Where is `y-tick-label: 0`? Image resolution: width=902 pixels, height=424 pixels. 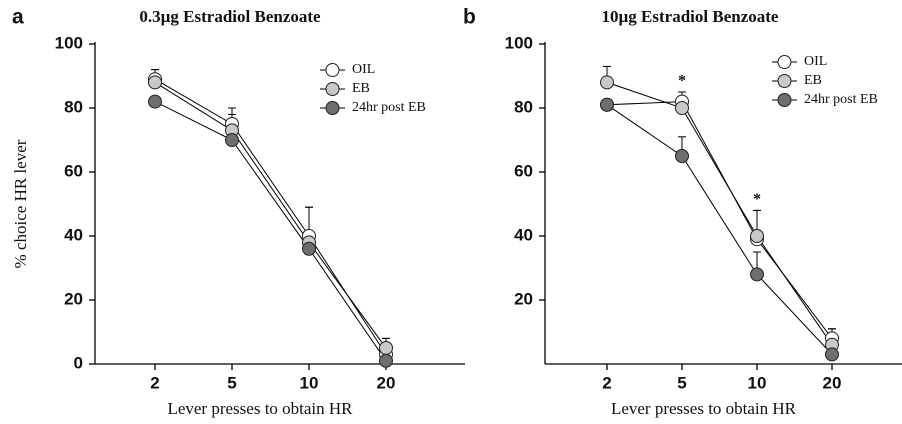
y-tick-label: 0 is located at coordinates (78, 362).